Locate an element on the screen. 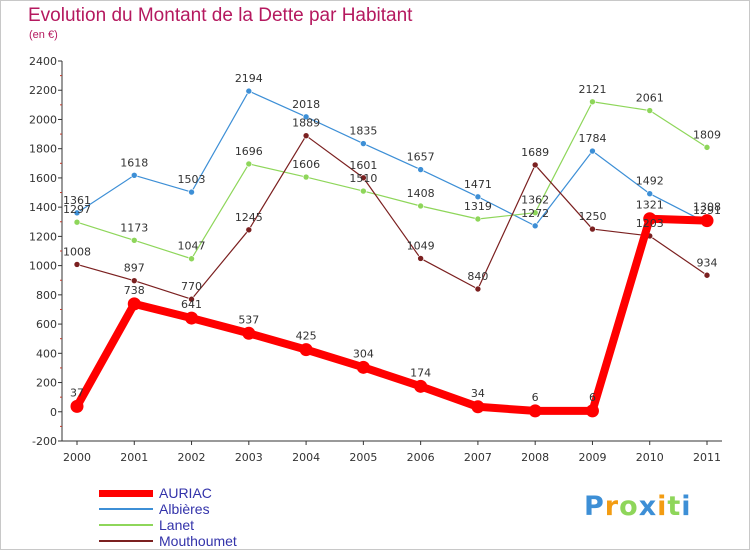  legend-label: AURIAC is located at coordinates (185, 493).